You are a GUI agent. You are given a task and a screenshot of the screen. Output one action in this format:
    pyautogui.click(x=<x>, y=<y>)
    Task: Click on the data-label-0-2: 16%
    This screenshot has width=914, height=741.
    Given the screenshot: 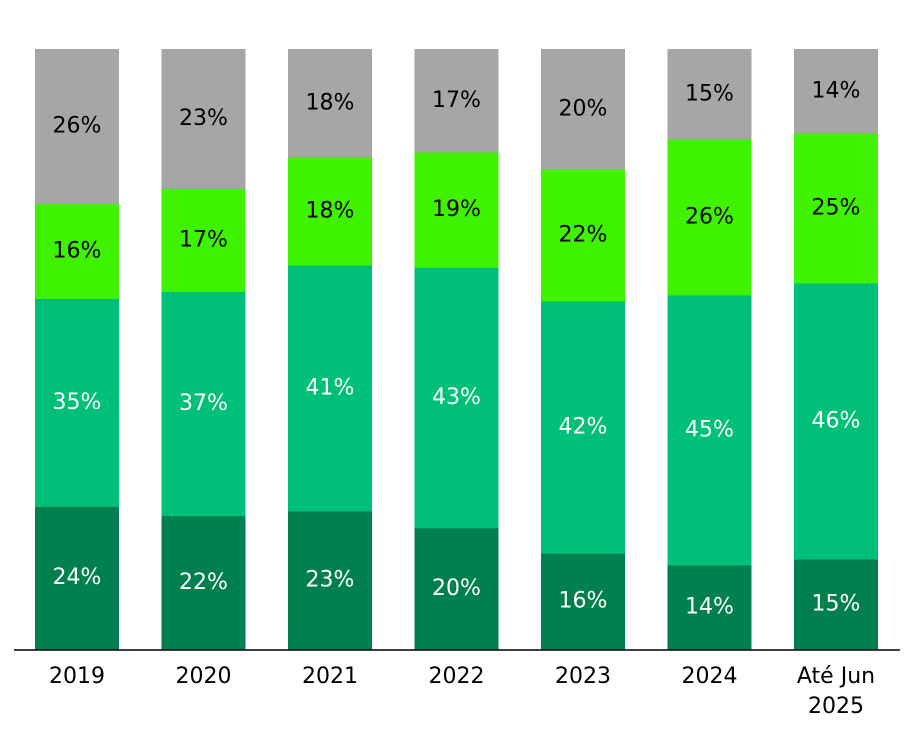 What is the action you would take?
    pyautogui.click(x=77, y=250)
    